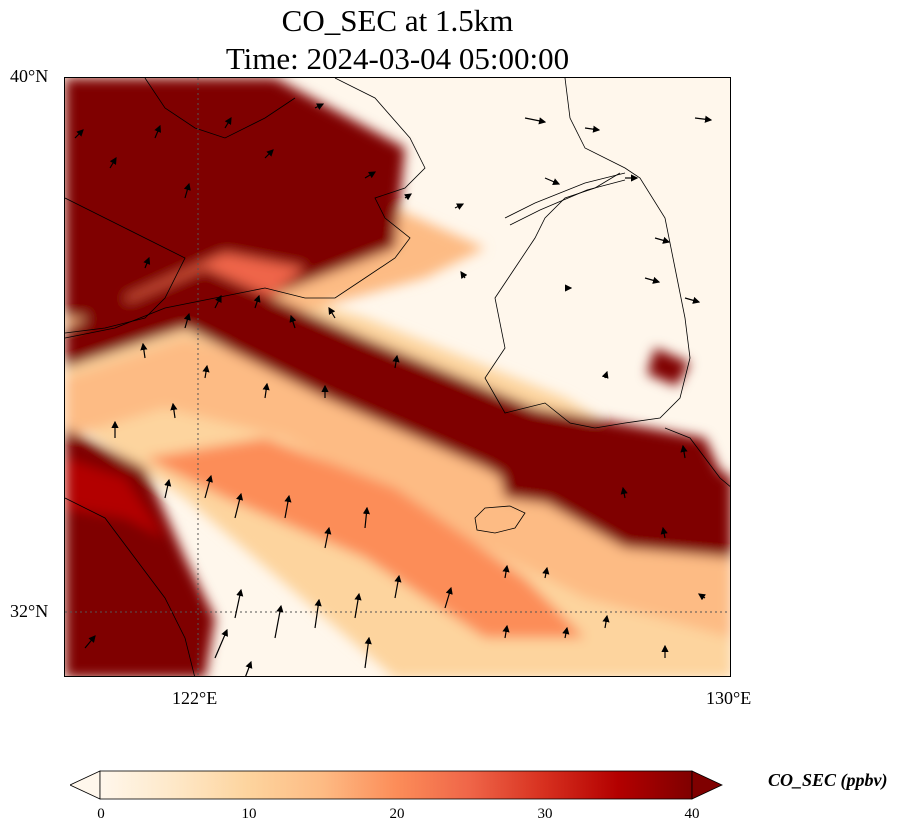 Image resolution: width=916 pixels, height=836 pixels. Describe the element at coordinates (101, 814) in the screenshot. I see `colorbar-tick-0: 0` at that location.